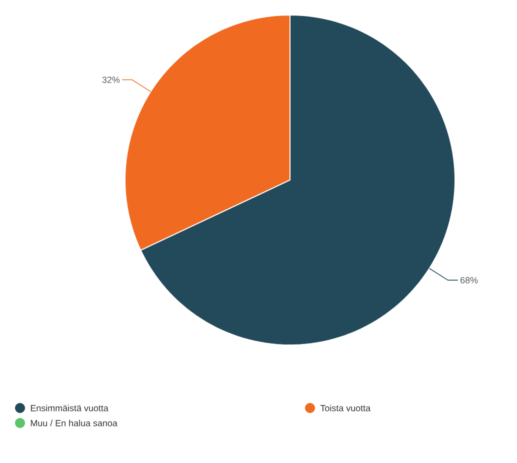  What do you see at coordinates (111, 79) in the screenshot?
I see `data-label: 32%` at bounding box center [111, 79].